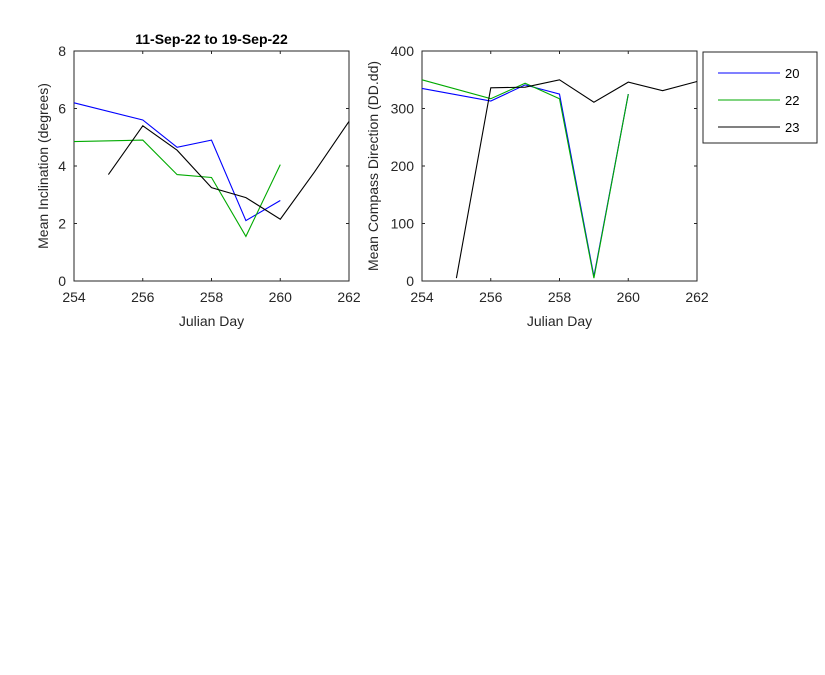 This screenshot has width=825, height=675. What do you see at coordinates (403, 51) in the screenshot?
I see `y-tick-label: 400` at bounding box center [403, 51].